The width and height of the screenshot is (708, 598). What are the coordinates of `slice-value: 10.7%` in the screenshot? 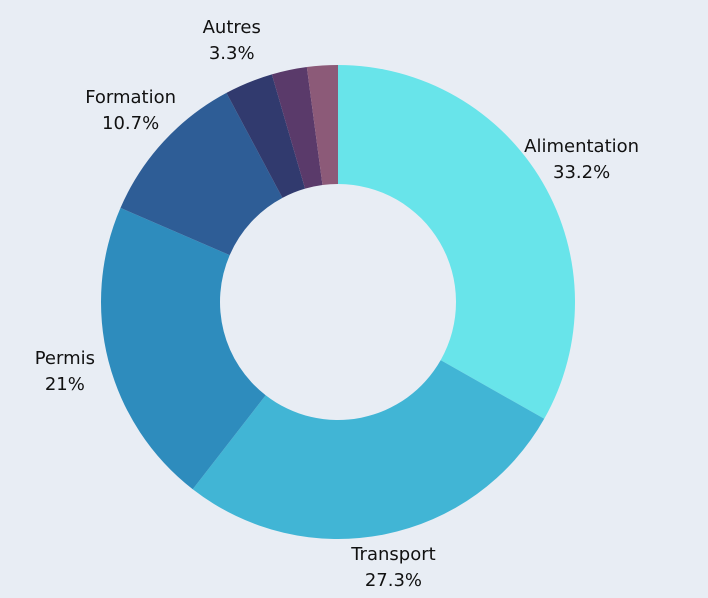 It's located at (130, 123).